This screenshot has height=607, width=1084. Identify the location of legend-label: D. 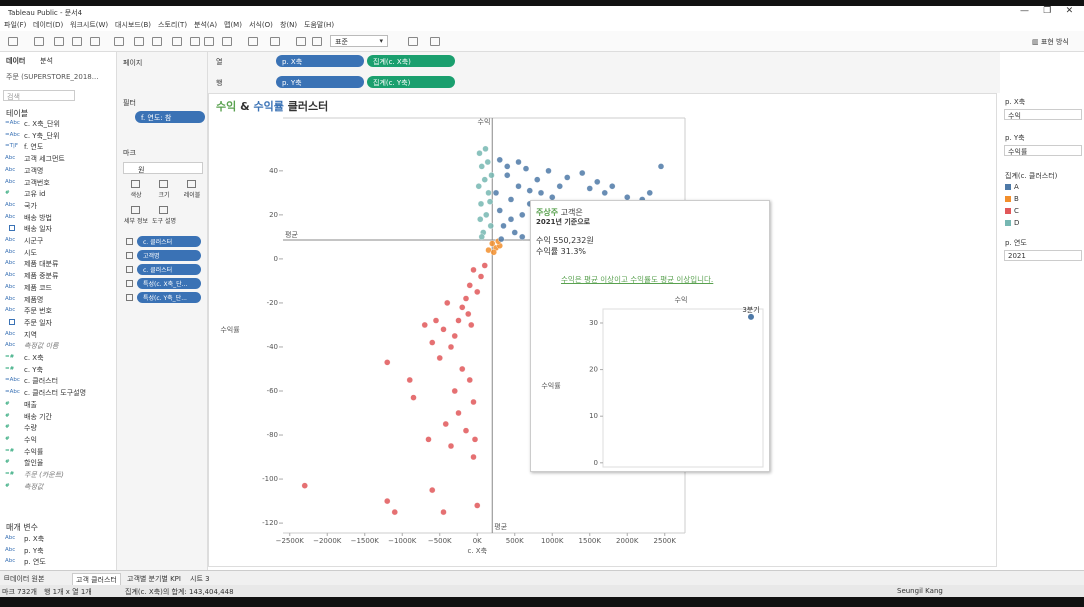
(1017, 223).